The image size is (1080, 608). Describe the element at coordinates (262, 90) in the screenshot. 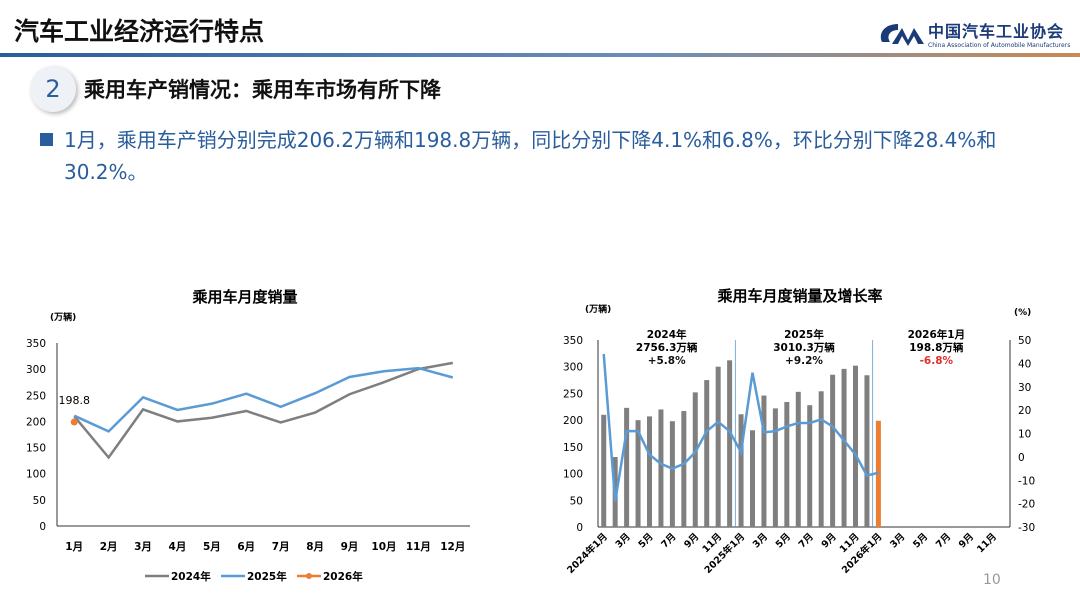

I see `section-title: 乘用车产销情况：乘用车市场有所下降` at that location.